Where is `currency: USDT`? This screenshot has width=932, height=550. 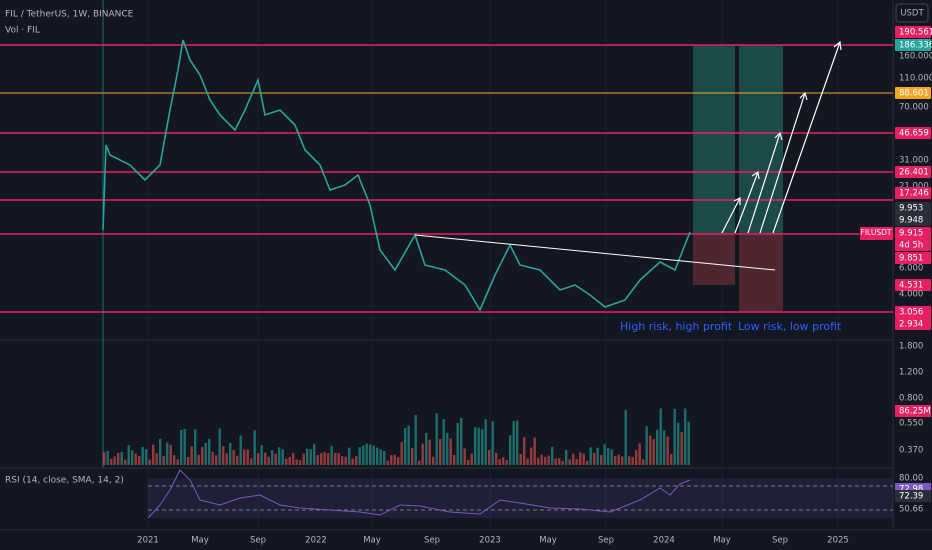 currency: USDT is located at coordinates (912, 14).